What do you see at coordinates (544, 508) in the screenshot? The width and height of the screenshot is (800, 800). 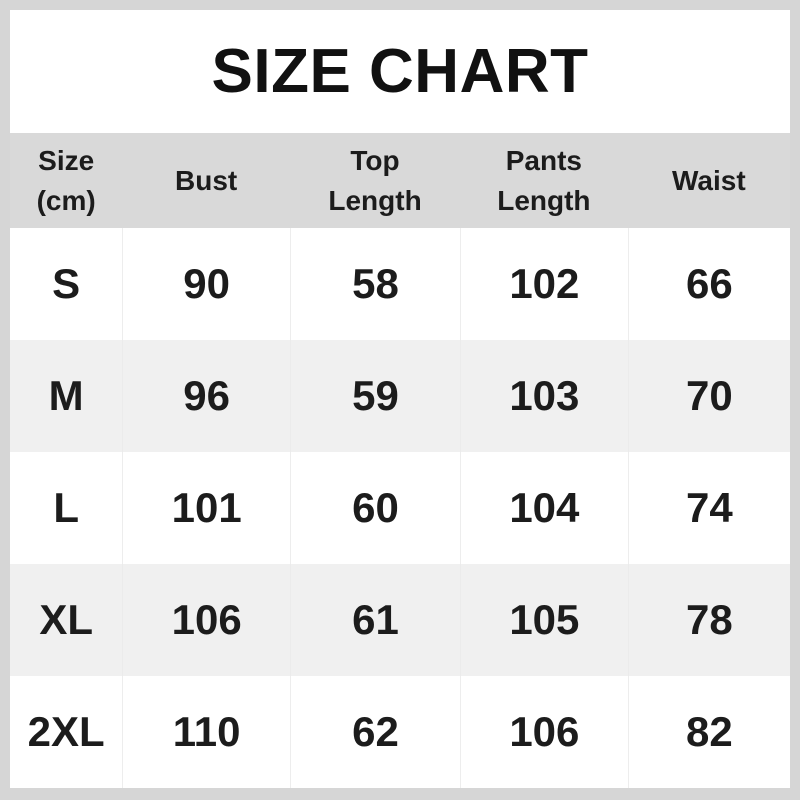 I see `pants-length-value-cell: 104` at bounding box center [544, 508].